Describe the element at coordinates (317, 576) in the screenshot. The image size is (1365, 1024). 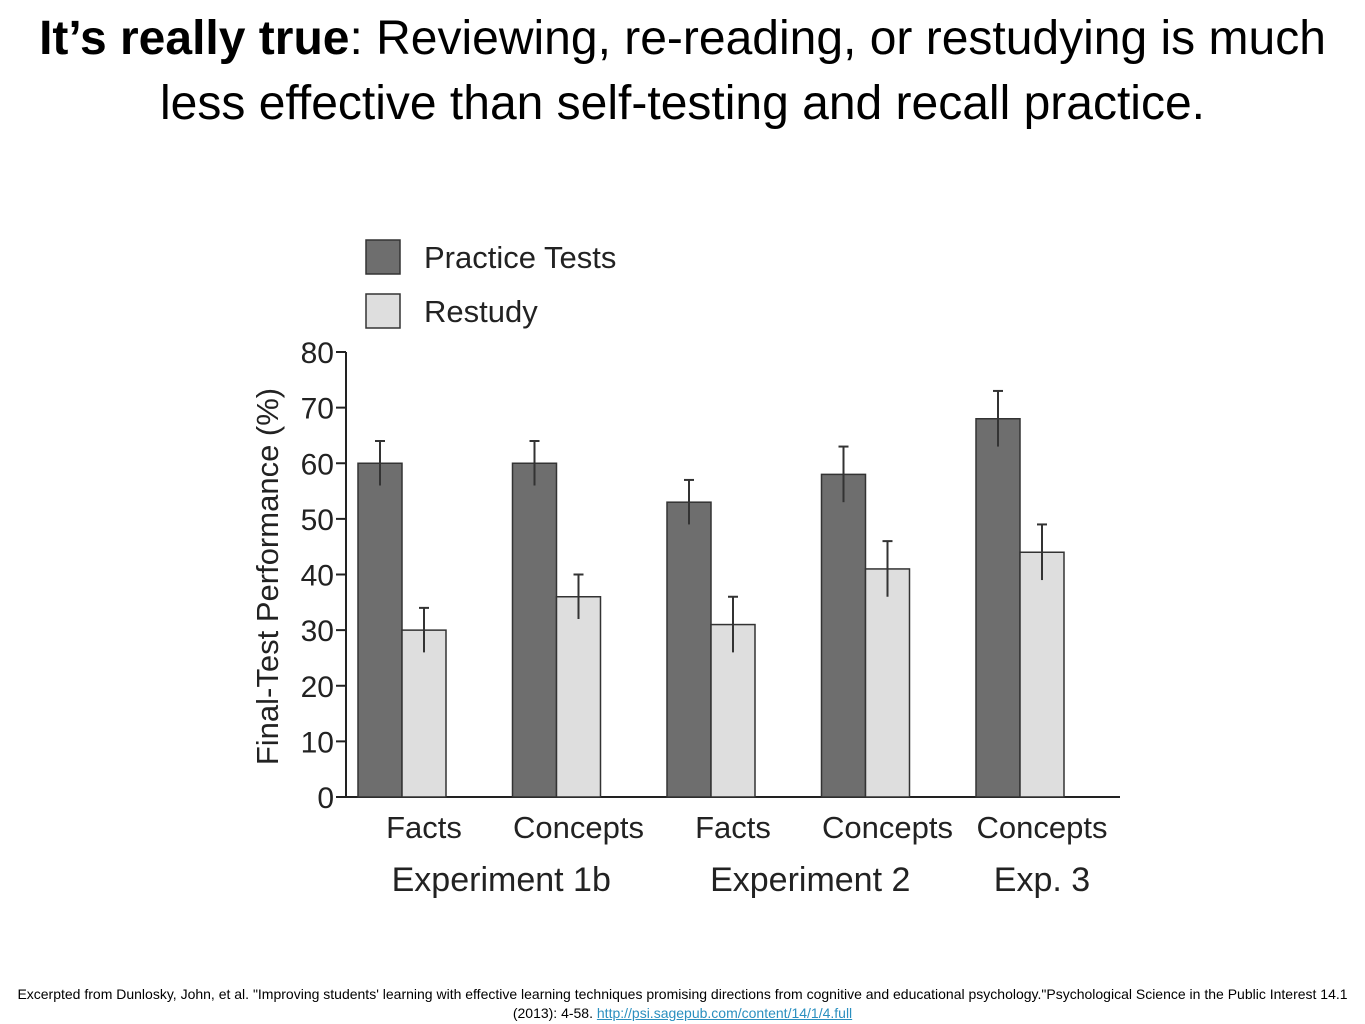
I see `y-tick-label: 40` at that location.